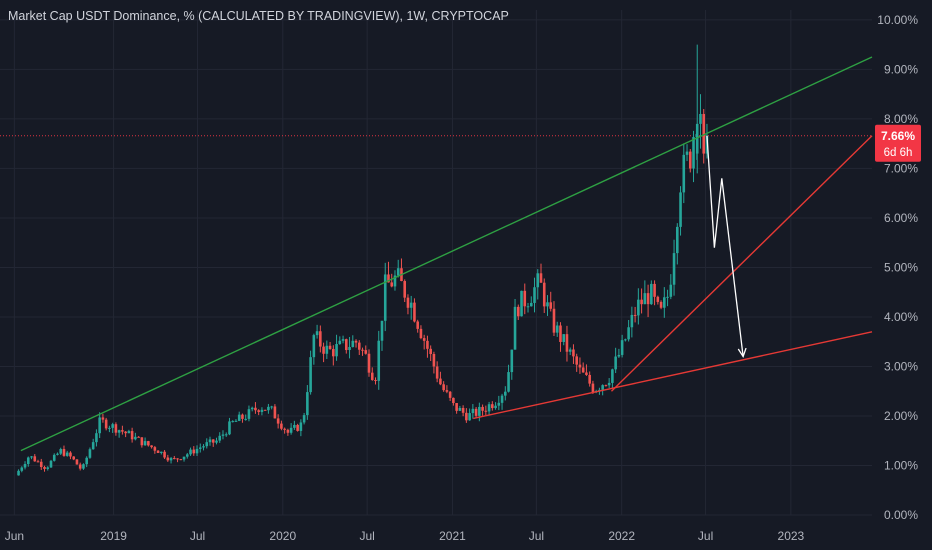  Describe the element at coordinates (673, 375) in the screenshot. I see `trendline-support-shallow` at that location.